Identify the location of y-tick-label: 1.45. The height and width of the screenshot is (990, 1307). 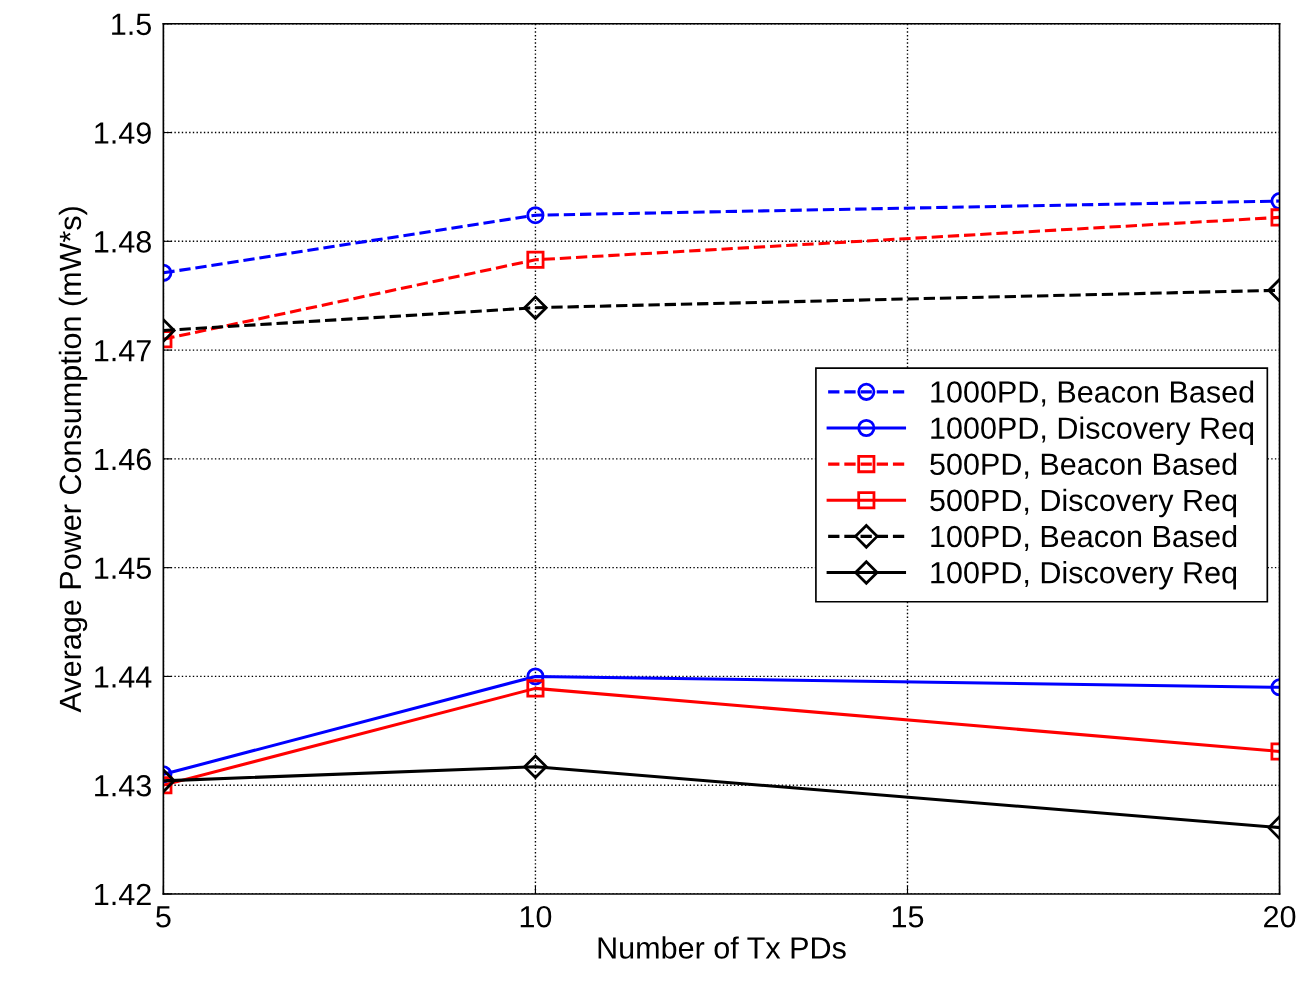
(123, 568).